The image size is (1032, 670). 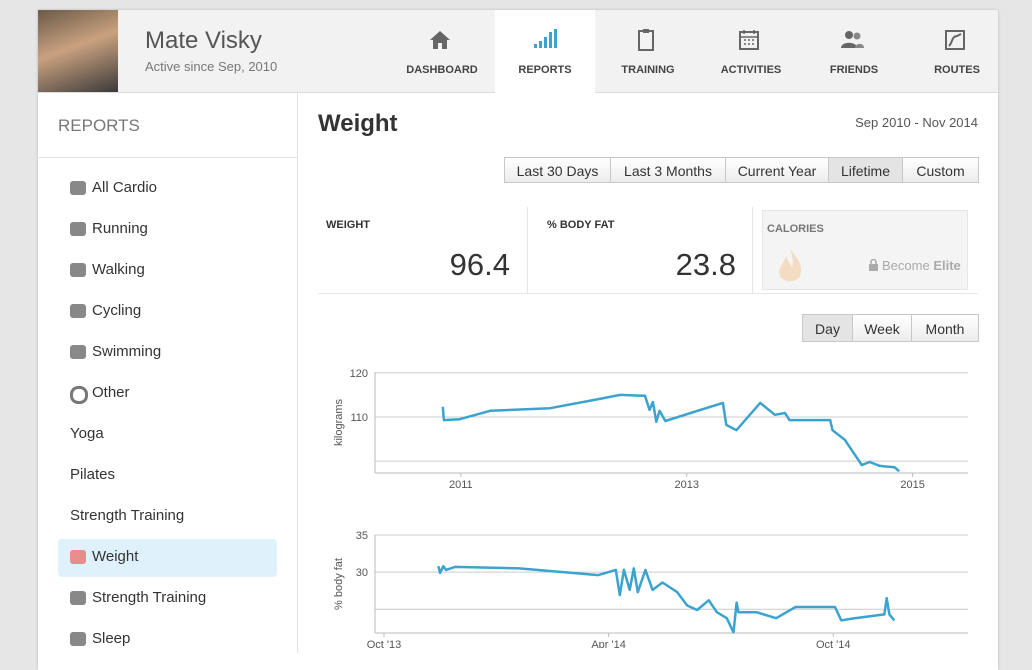 I want to click on x-tick-label: Oct '14, so click(x=833, y=643).